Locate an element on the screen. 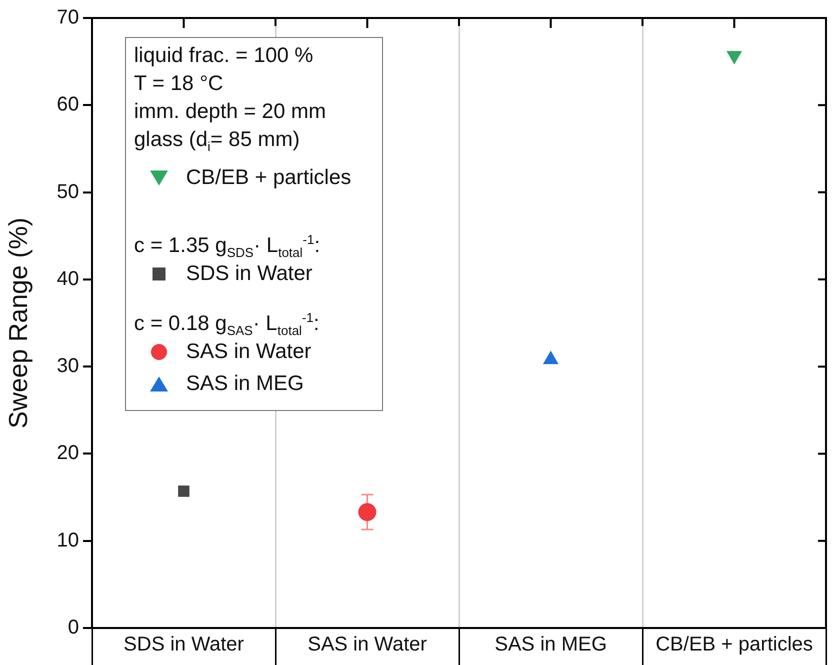  annotation: glass (d$_{i}$= 85 mm) is located at coordinates (217, 140).